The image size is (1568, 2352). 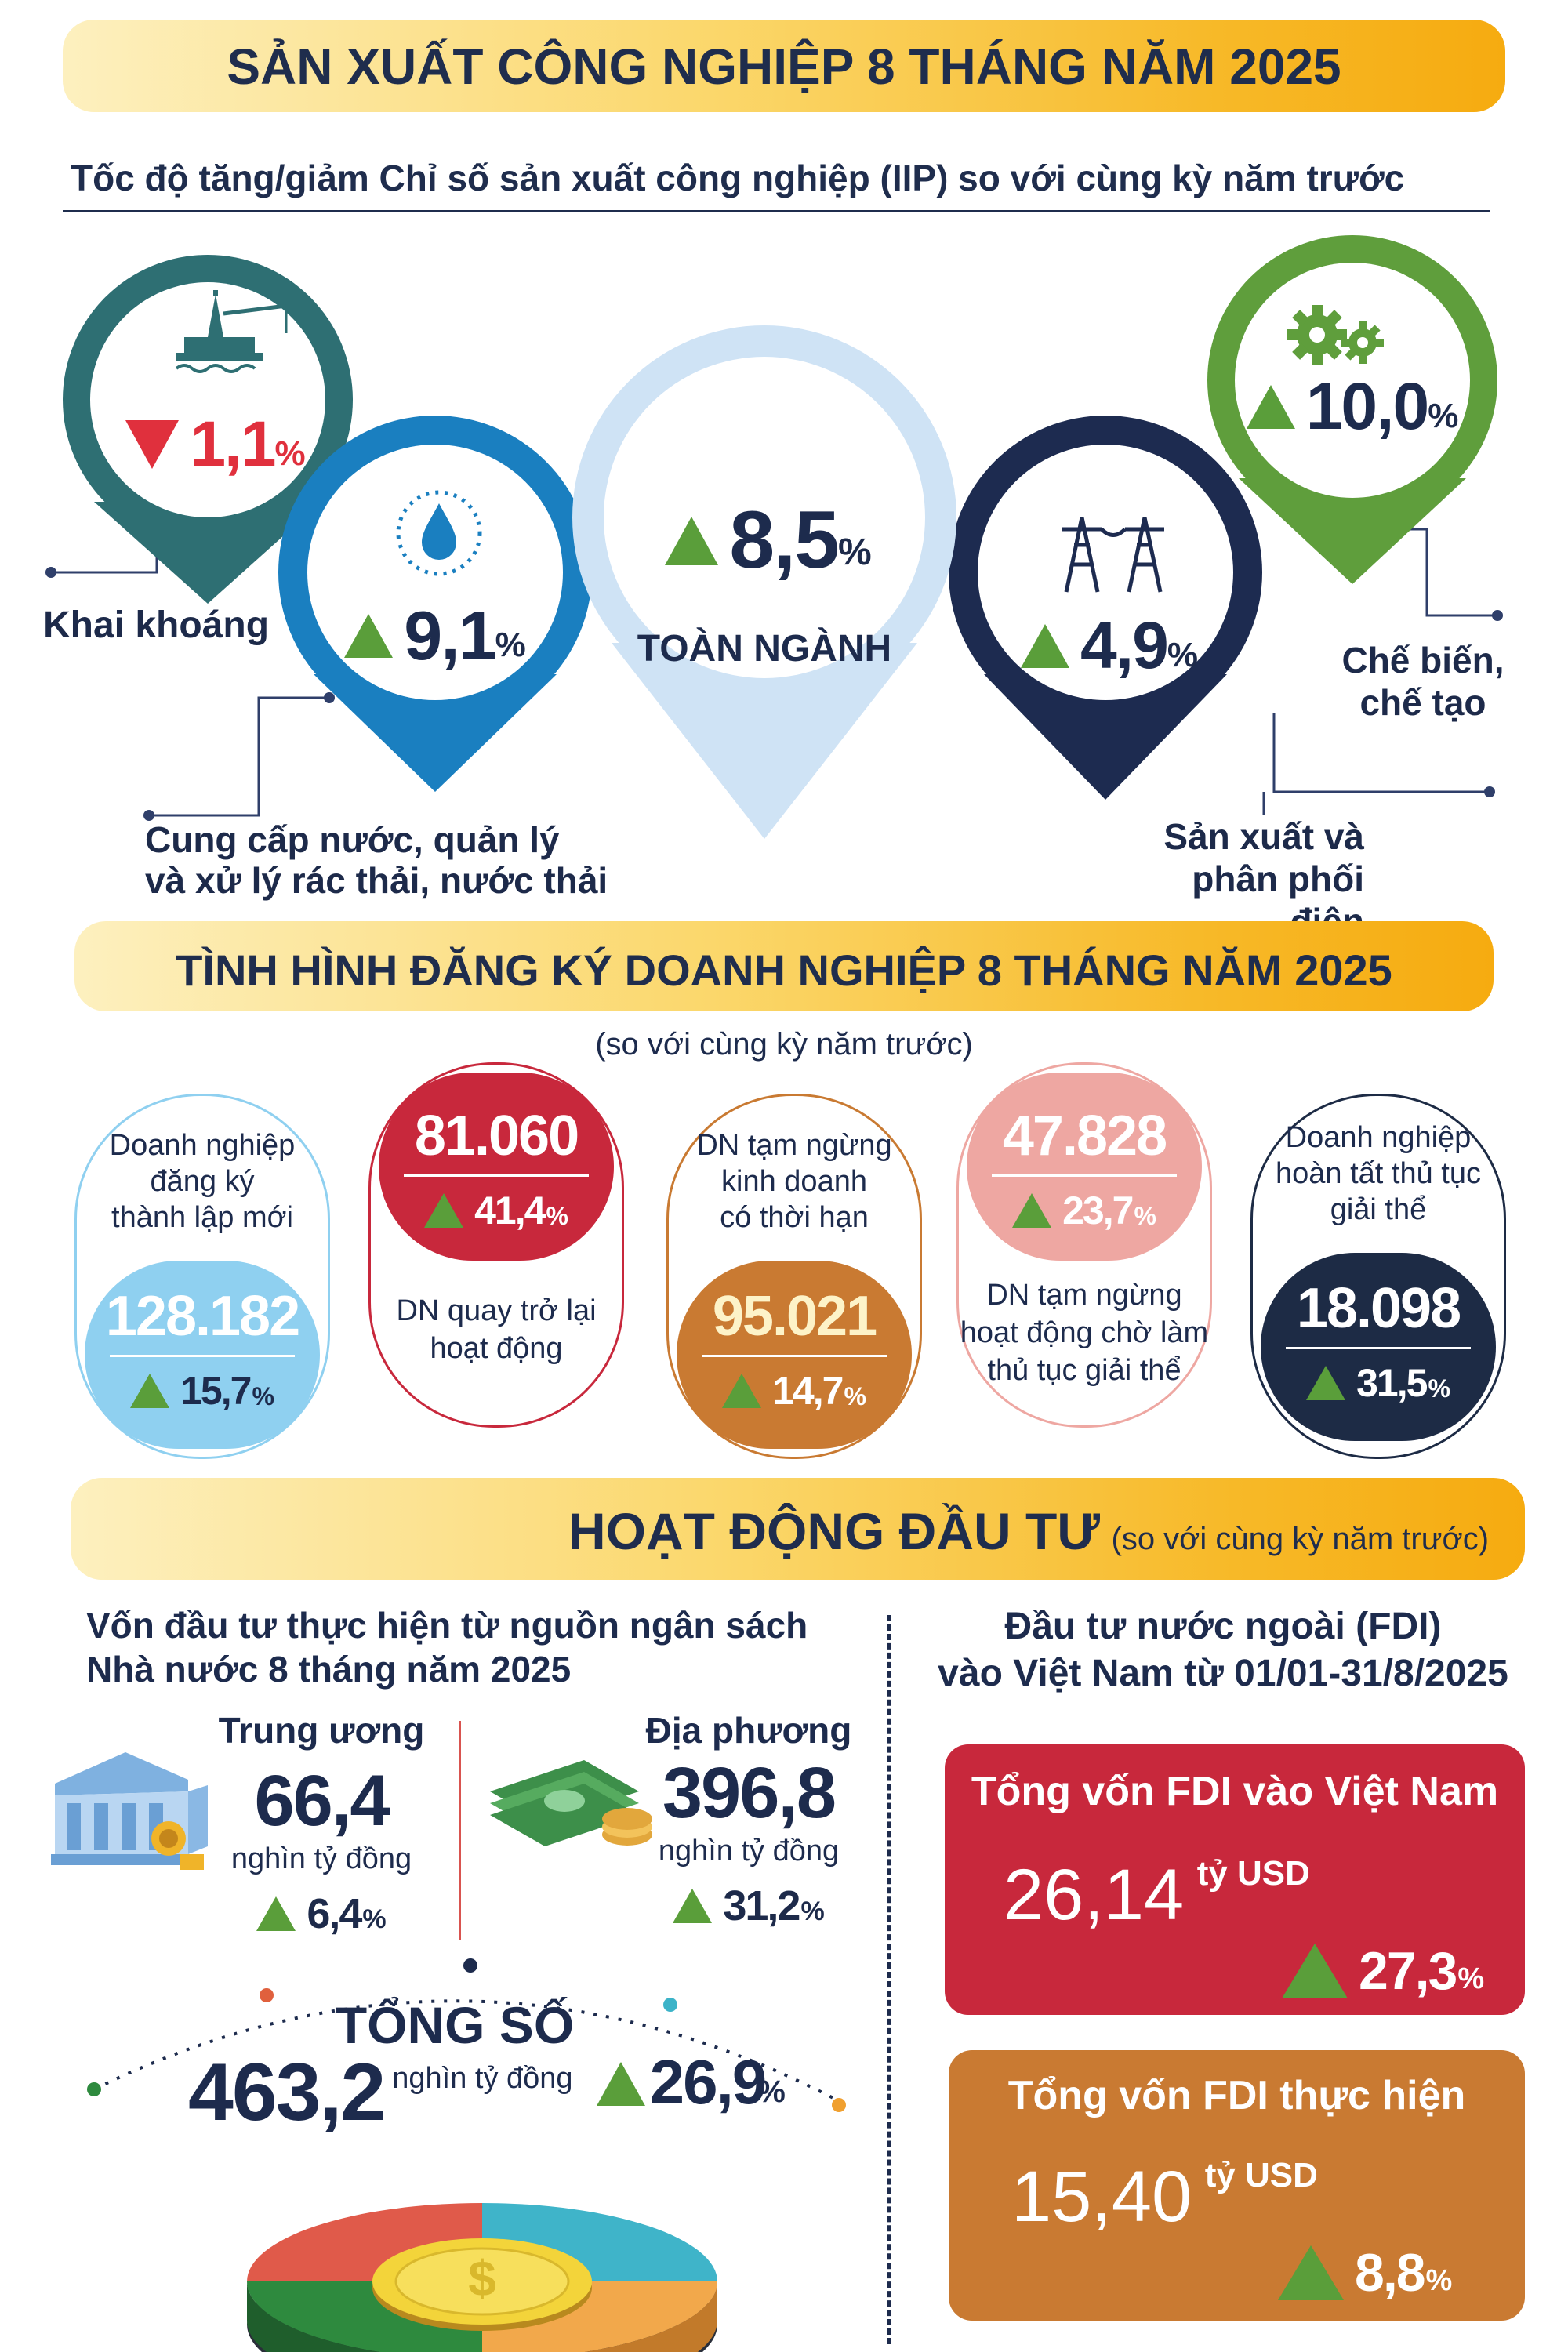 I want to click on local-label: Địa phương, so click(x=748, y=1730).